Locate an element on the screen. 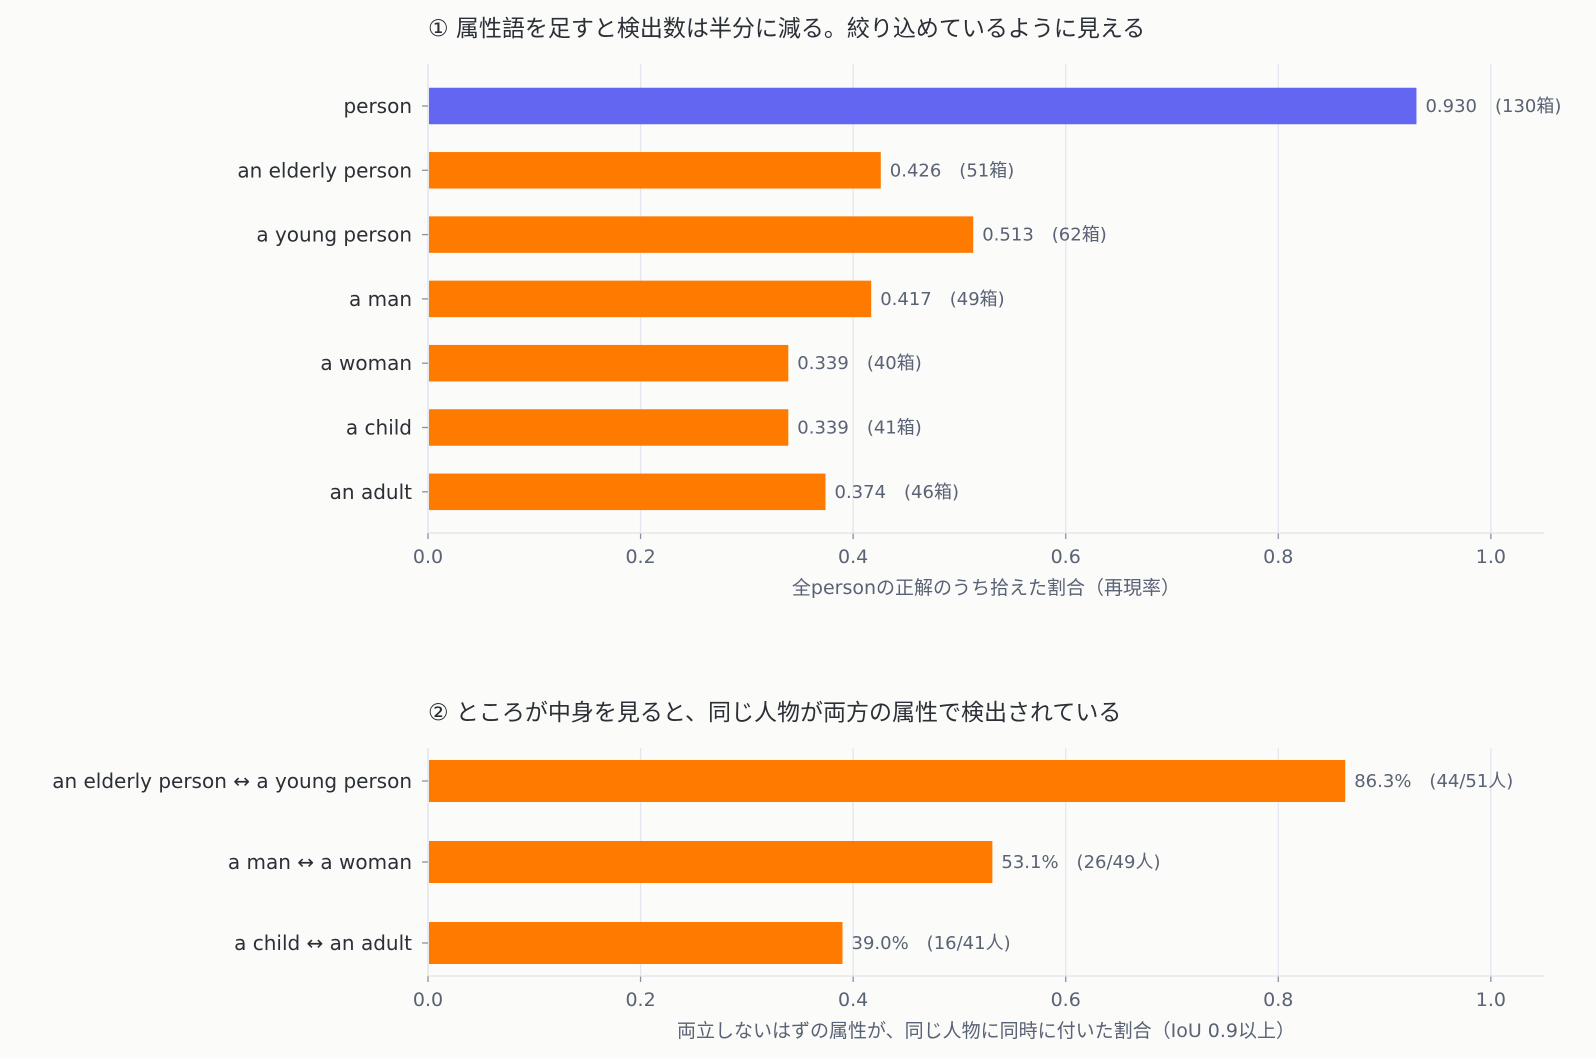  chart-title: ② ところが中身を見ると、同じ人物が両方の属性で検出されている is located at coordinates (774, 713).